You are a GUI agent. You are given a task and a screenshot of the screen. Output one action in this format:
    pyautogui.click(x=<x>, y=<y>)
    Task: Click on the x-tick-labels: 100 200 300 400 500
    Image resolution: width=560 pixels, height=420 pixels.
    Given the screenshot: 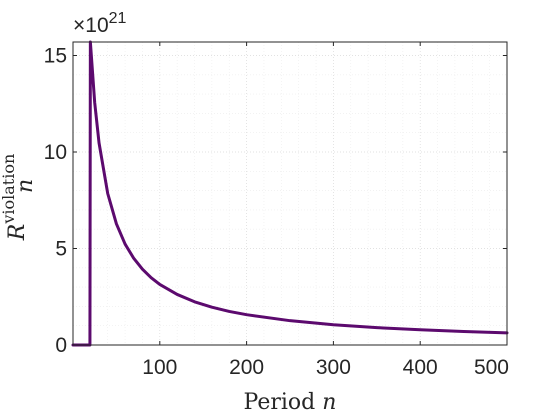 What is the action you would take?
    pyautogui.click(x=325, y=367)
    